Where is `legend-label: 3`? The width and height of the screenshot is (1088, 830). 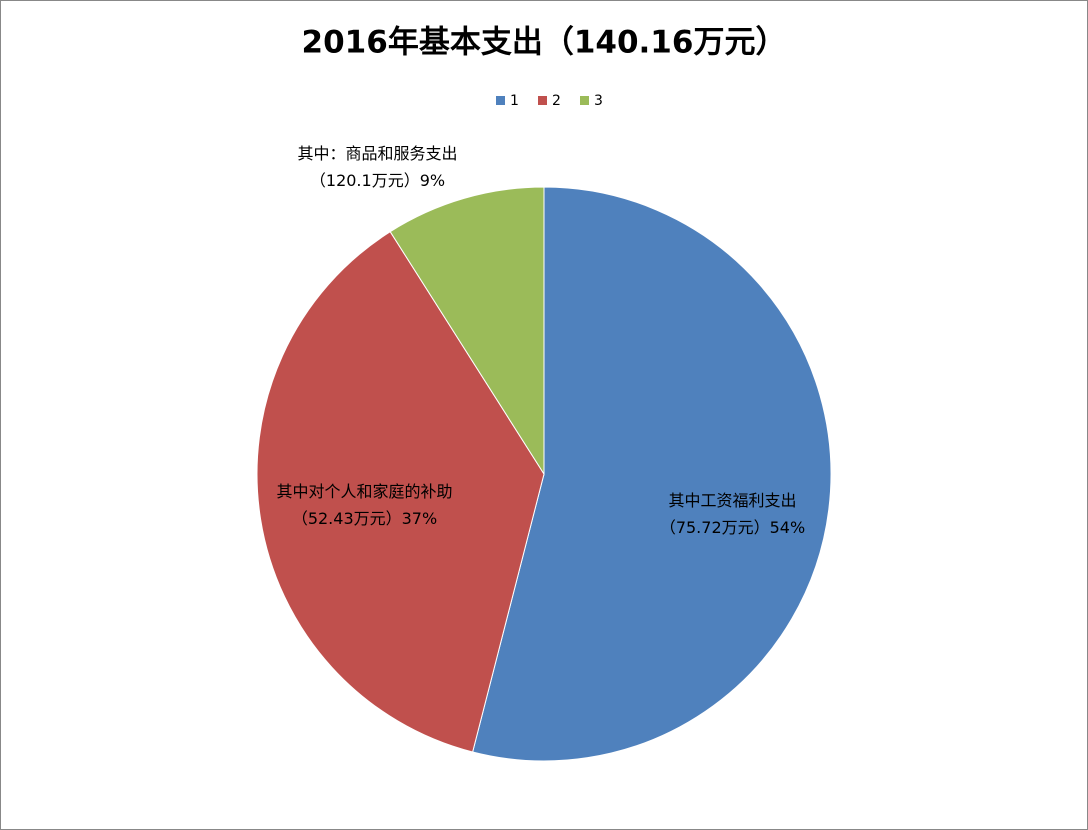 legend-label: 3 is located at coordinates (598, 101).